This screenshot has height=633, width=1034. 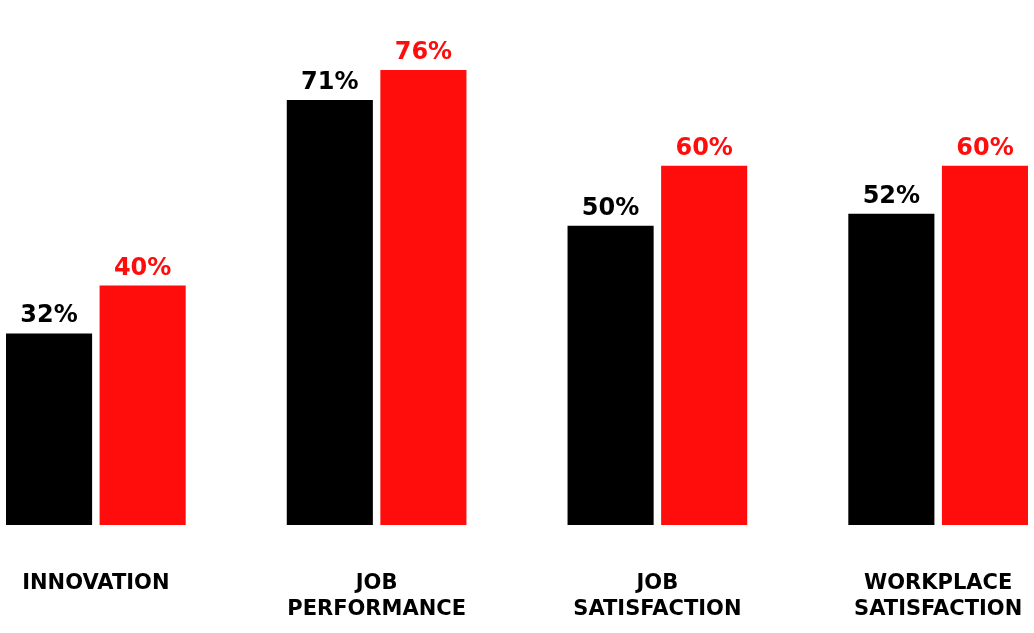 What do you see at coordinates (96, 581) in the screenshot?
I see `x-tick-label: INNOVATION` at bounding box center [96, 581].